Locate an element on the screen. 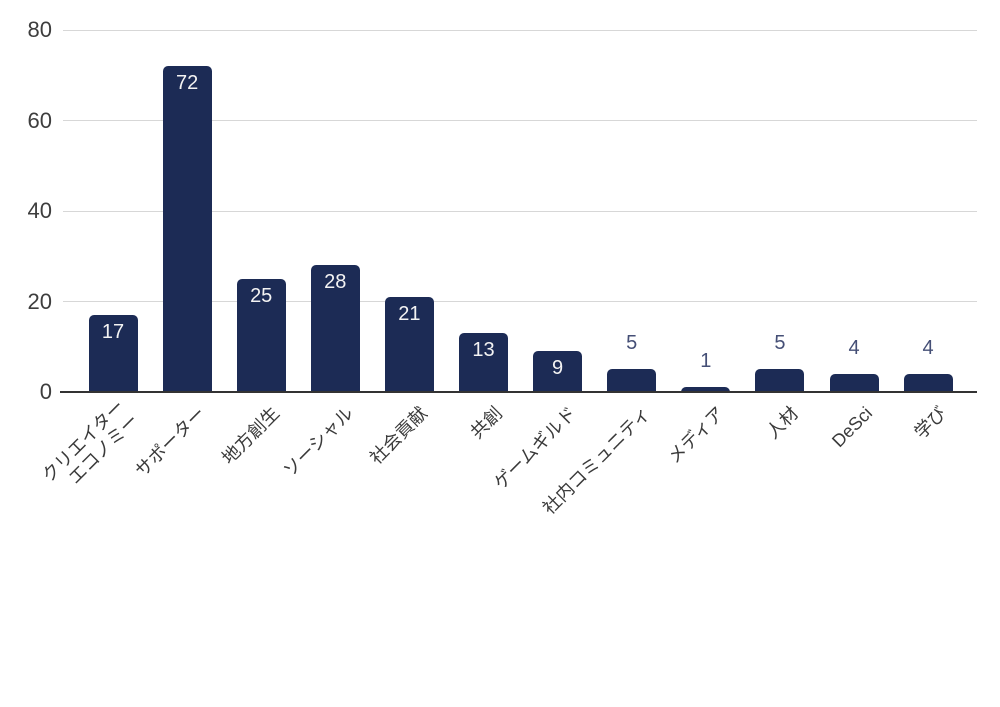 This screenshot has height=707, width=1000. x-axis-label: 学び is located at coordinates (930, 423).